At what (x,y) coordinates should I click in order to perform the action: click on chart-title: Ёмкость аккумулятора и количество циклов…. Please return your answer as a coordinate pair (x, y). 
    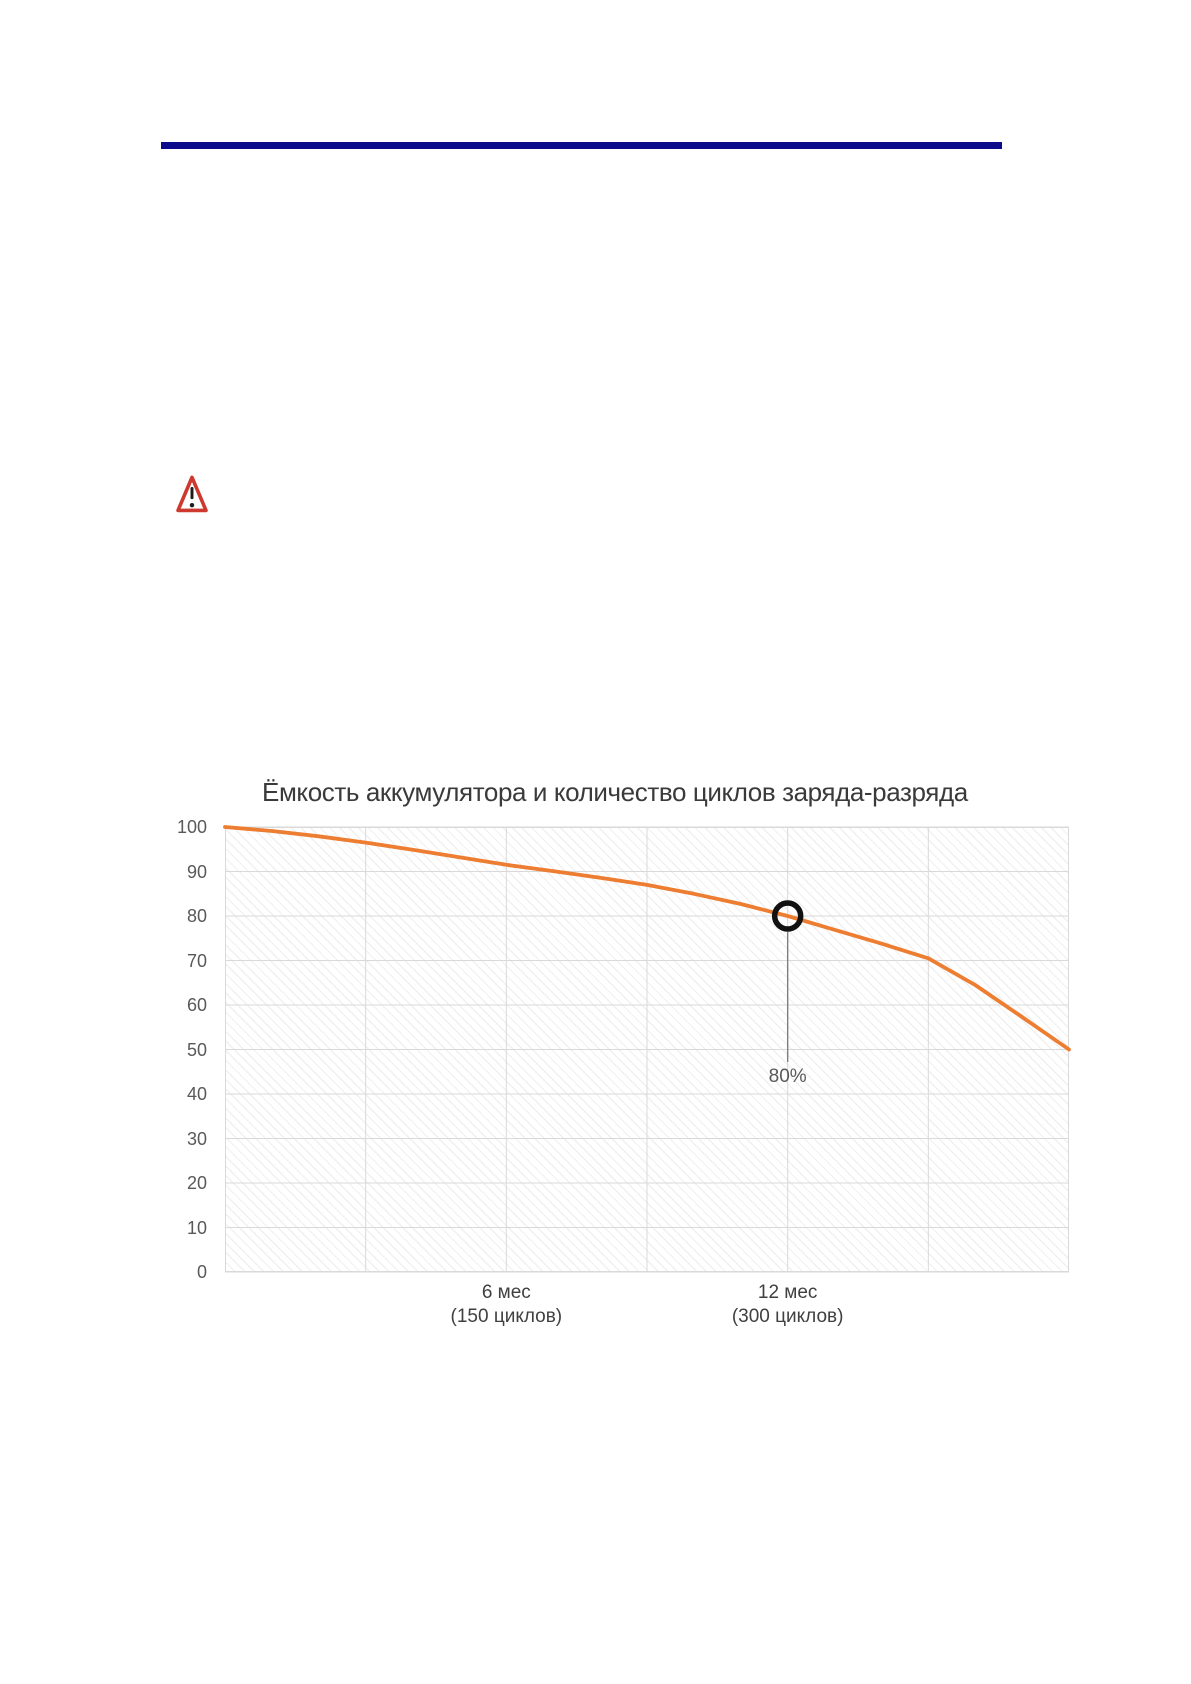
    Looking at the image, I should click on (615, 792).